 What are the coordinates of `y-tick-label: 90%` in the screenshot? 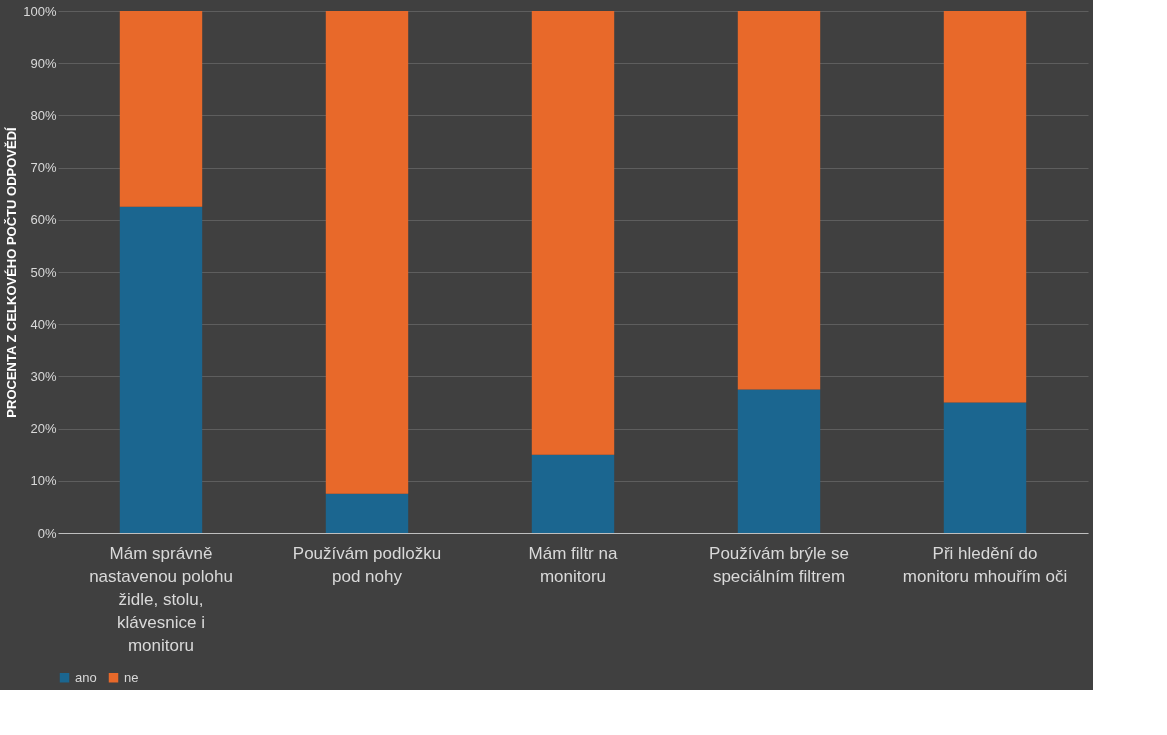 It's located at (43, 63).